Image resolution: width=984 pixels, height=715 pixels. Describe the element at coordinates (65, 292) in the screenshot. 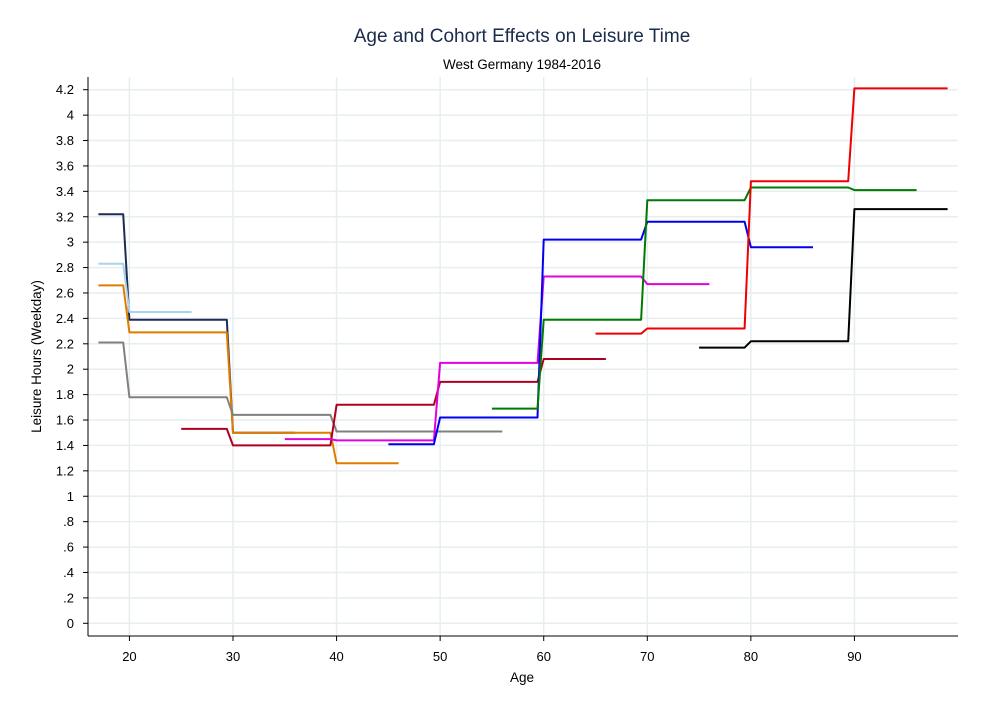

I see `y-tick-label: 2.6` at that location.